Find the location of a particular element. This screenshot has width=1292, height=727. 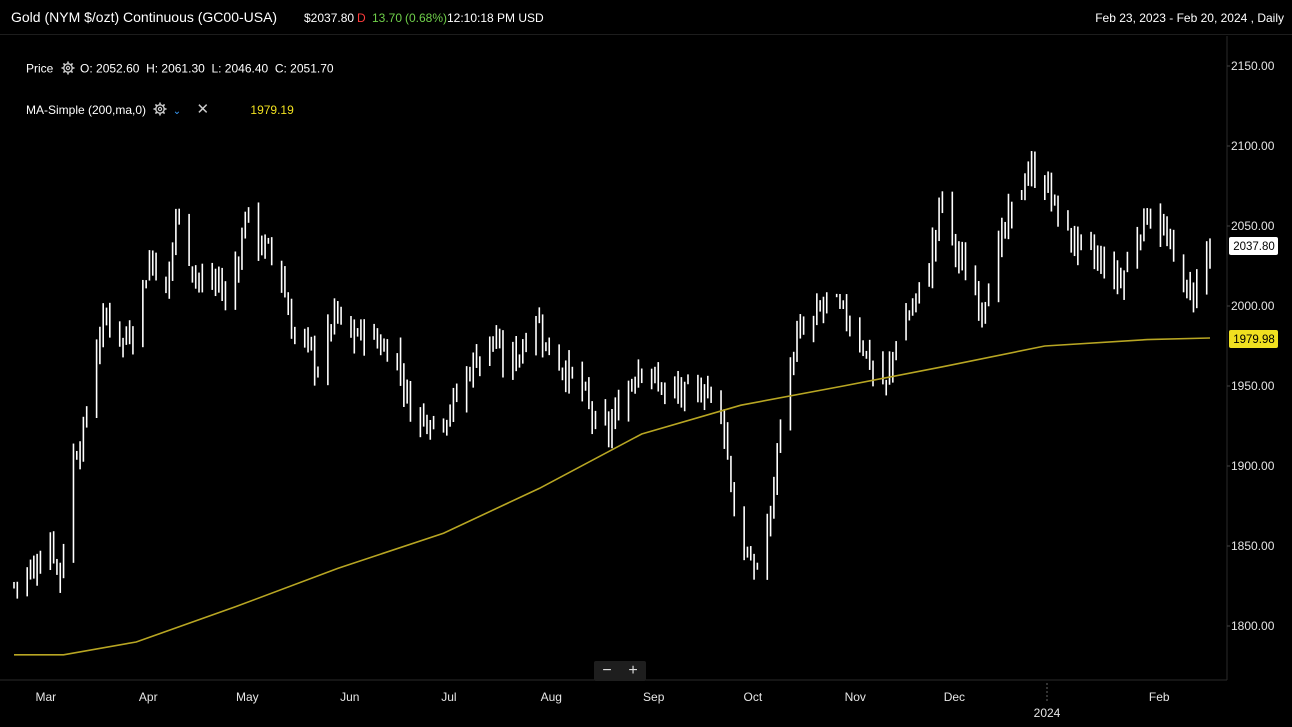

x-tick-label: May is located at coordinates (247, 697).